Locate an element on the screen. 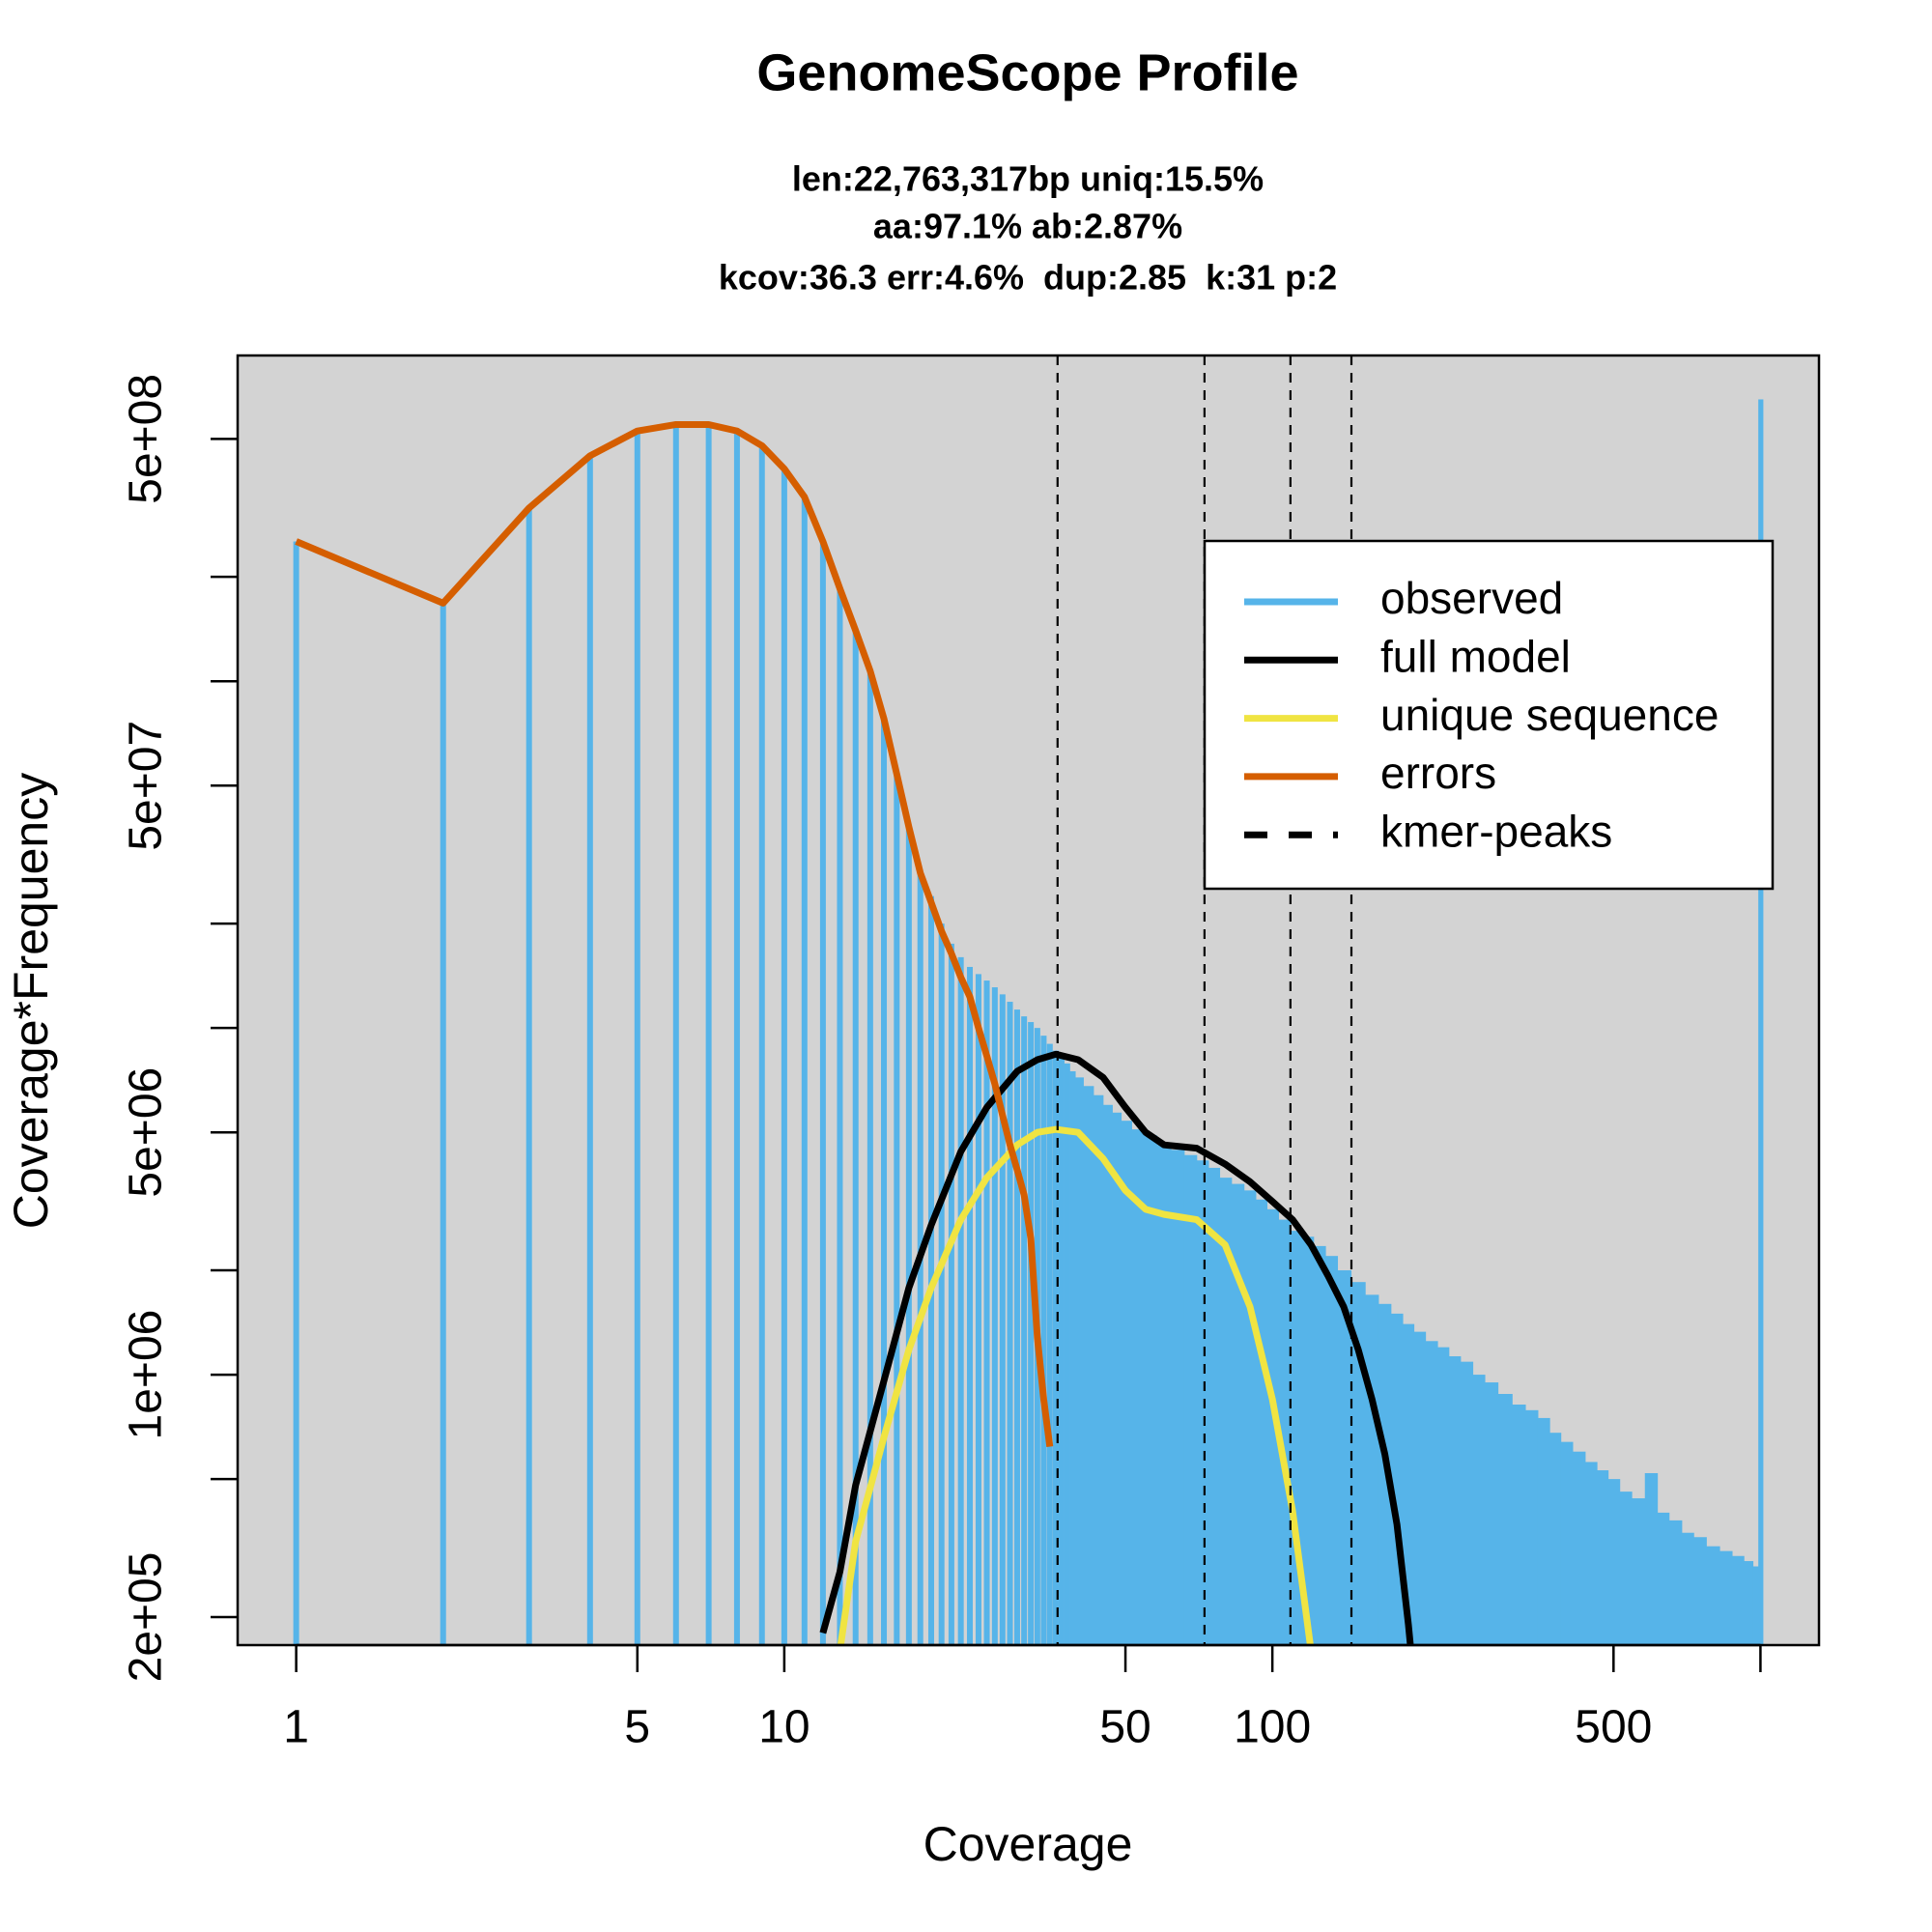 The image size is (1932, 1932). chart-subtitle: kcov:36.3 err:4.6% dup:2.85 k:31 p:2 is located at coordinates (1028, 278).